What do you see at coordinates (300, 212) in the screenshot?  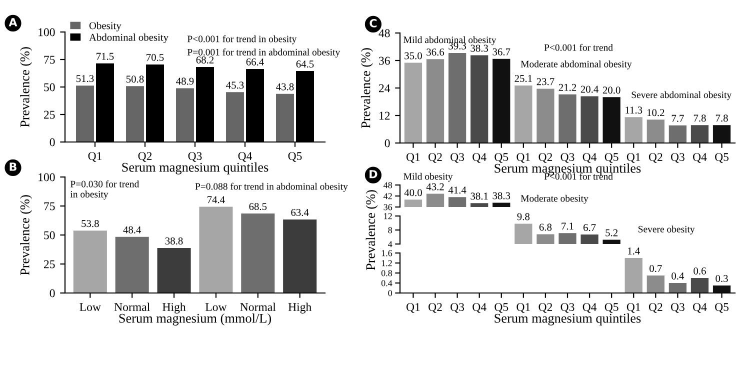 I see `data-label: 63.4` at bounding box center [300, 212].